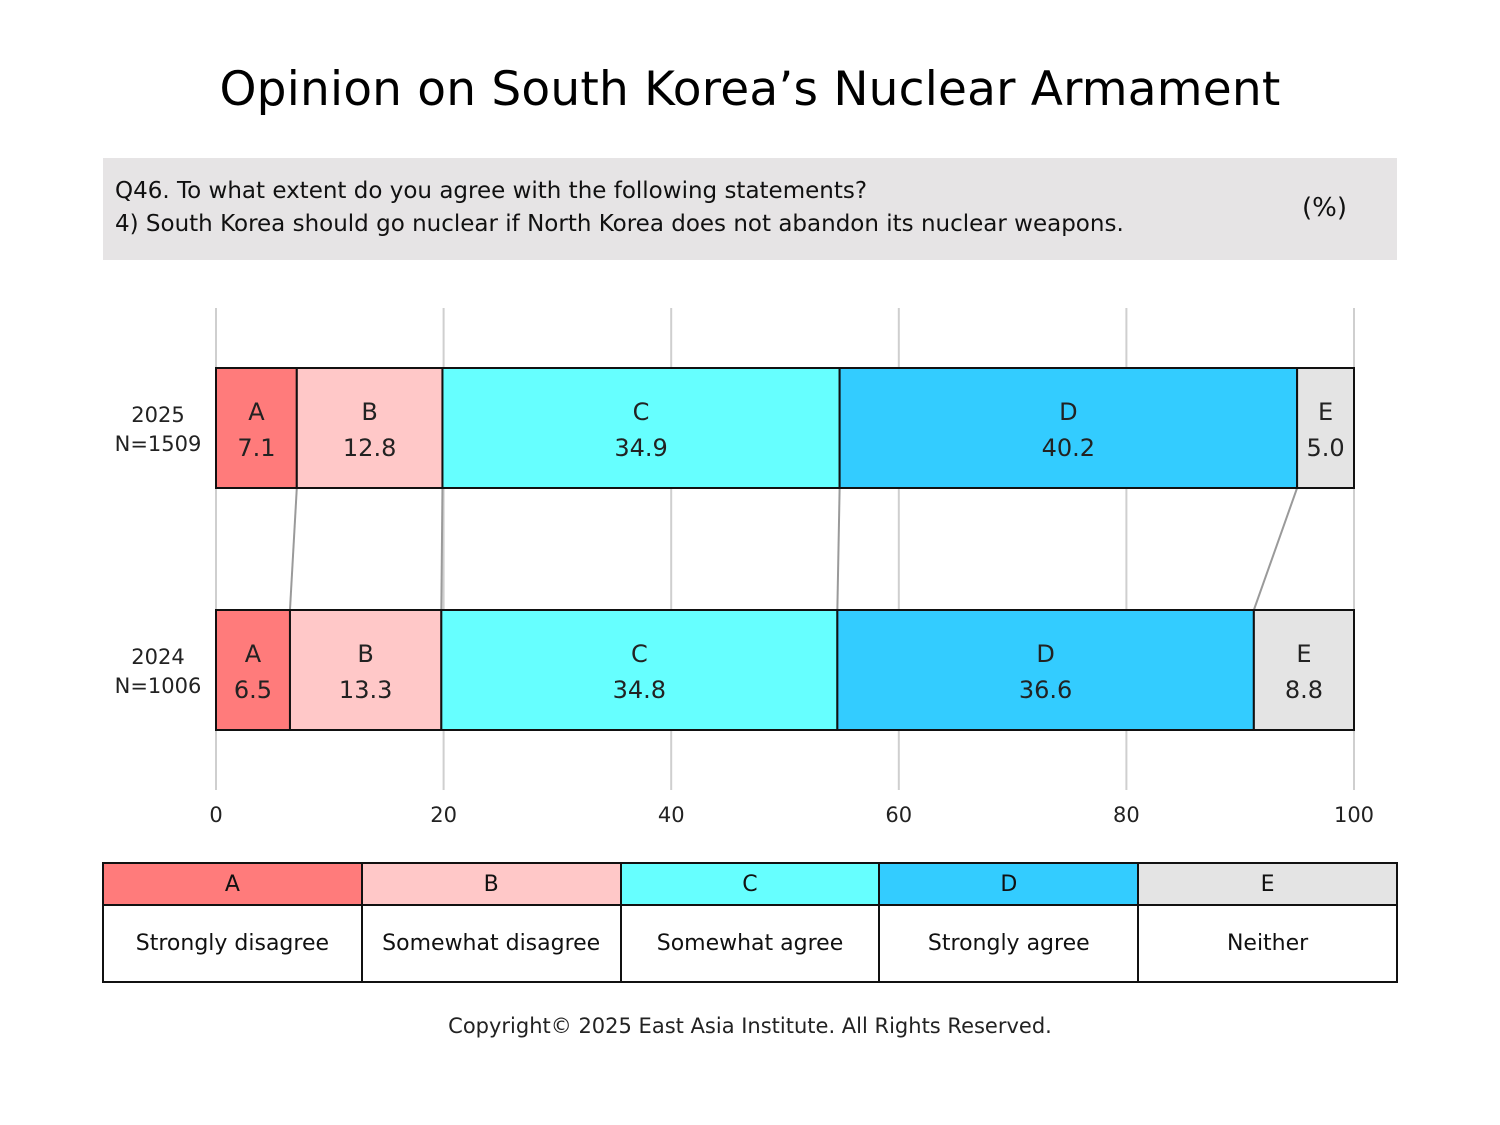  Describe the element at coordinates (1354, 815) in the screenshot. I see `x-tick-label: 100` at that location.